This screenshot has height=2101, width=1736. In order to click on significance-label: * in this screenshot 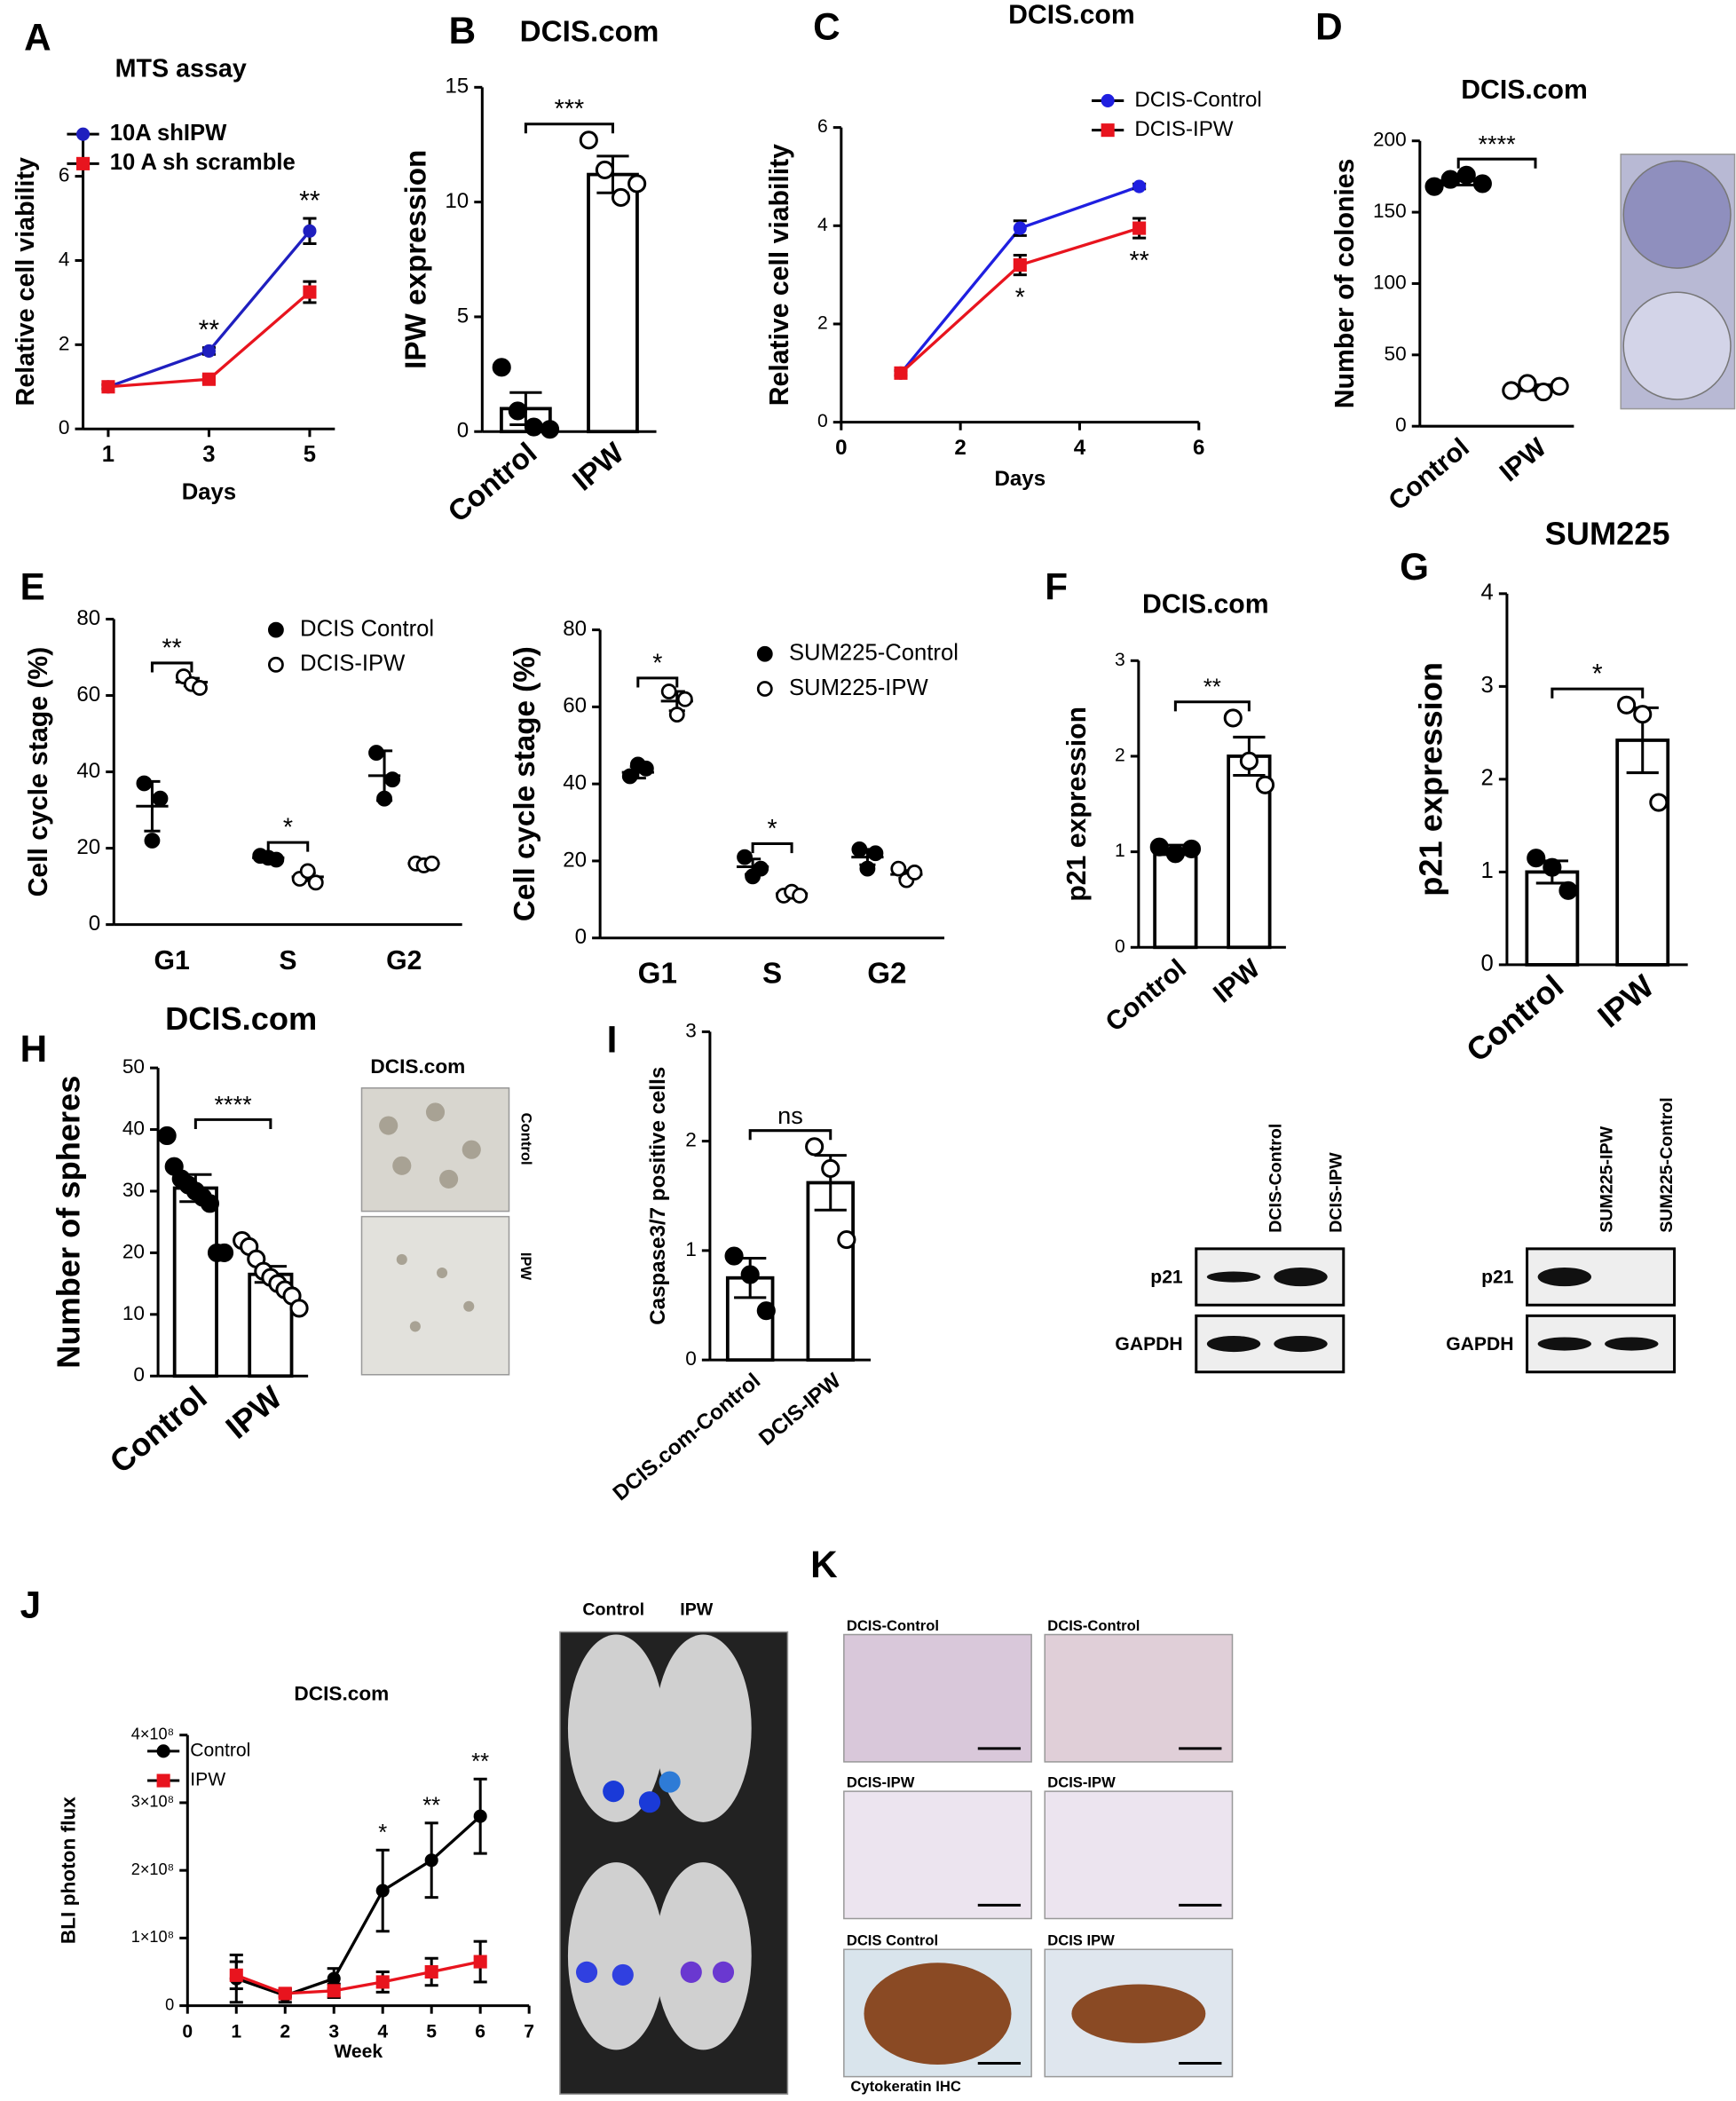, I will do `click(657, 663)`.